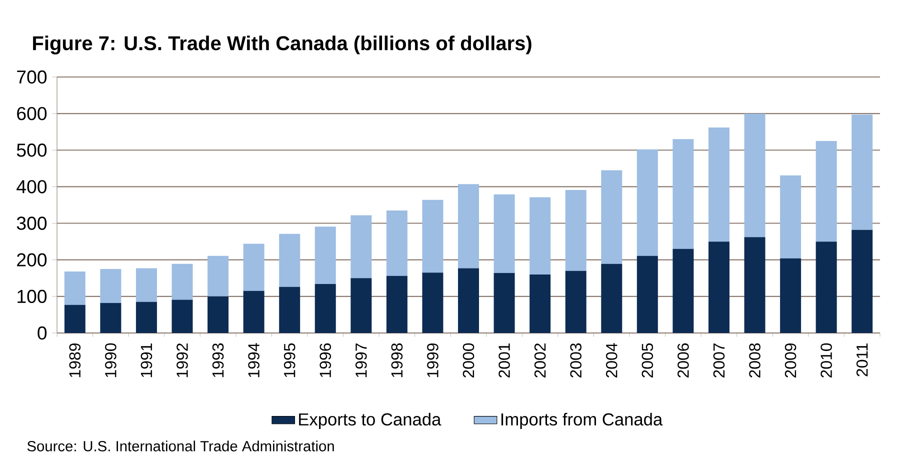 This screenshot has width=898, height=466. Describe the element at coordinates (790, 360) in the screenshot. I see `x-tick-label: 2009` at that location.